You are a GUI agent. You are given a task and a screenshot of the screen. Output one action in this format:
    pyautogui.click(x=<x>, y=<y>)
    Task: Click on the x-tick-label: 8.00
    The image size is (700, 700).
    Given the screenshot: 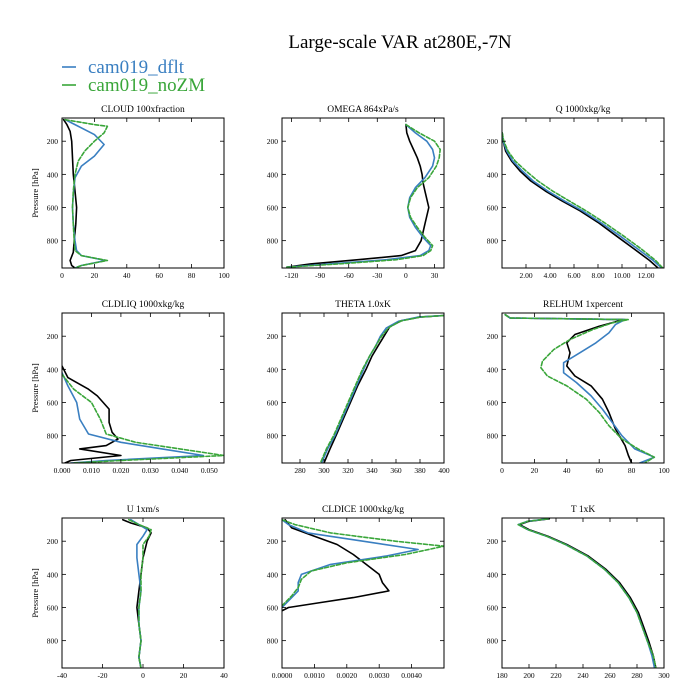 What is the action you would take?
    pyautogui.click(x=597, y=275)
    